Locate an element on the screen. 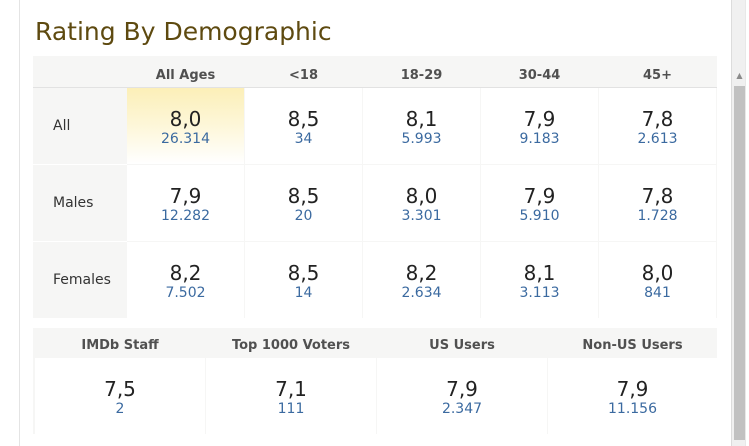  row-label-all: All is located at coordinates (62, 126).